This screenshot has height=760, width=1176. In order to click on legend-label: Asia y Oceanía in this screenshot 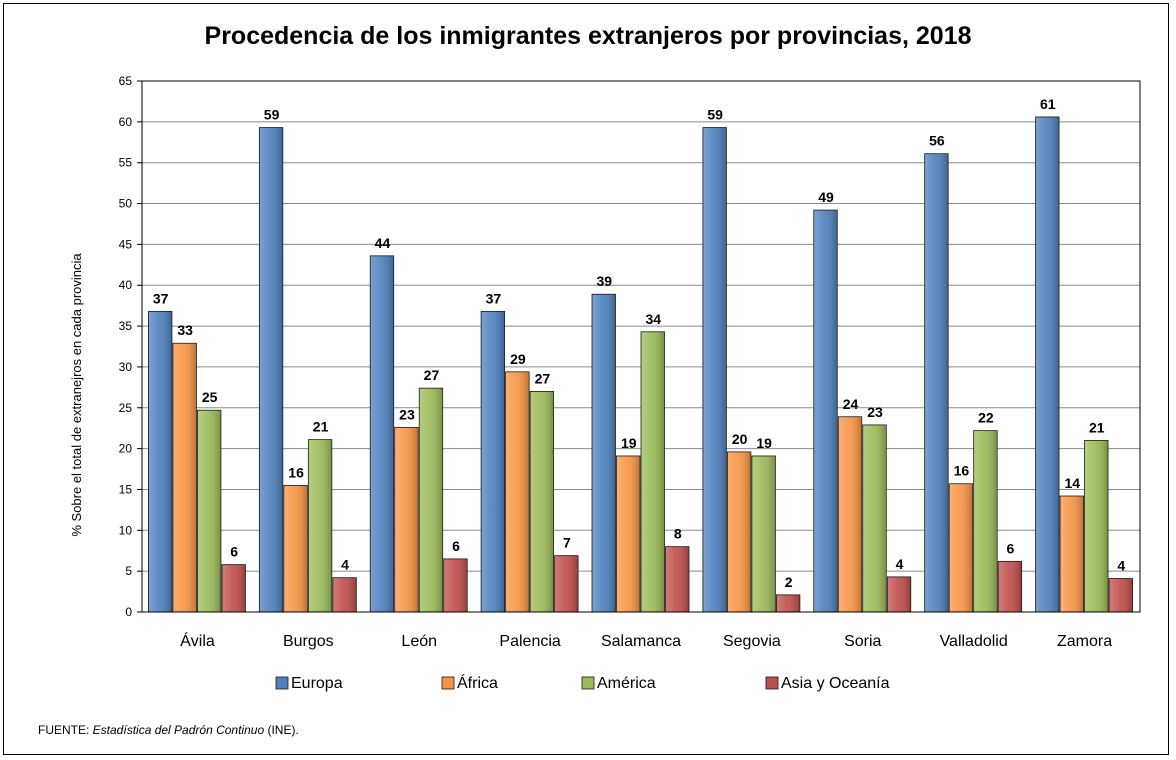, I will do `click(835, 683)`.